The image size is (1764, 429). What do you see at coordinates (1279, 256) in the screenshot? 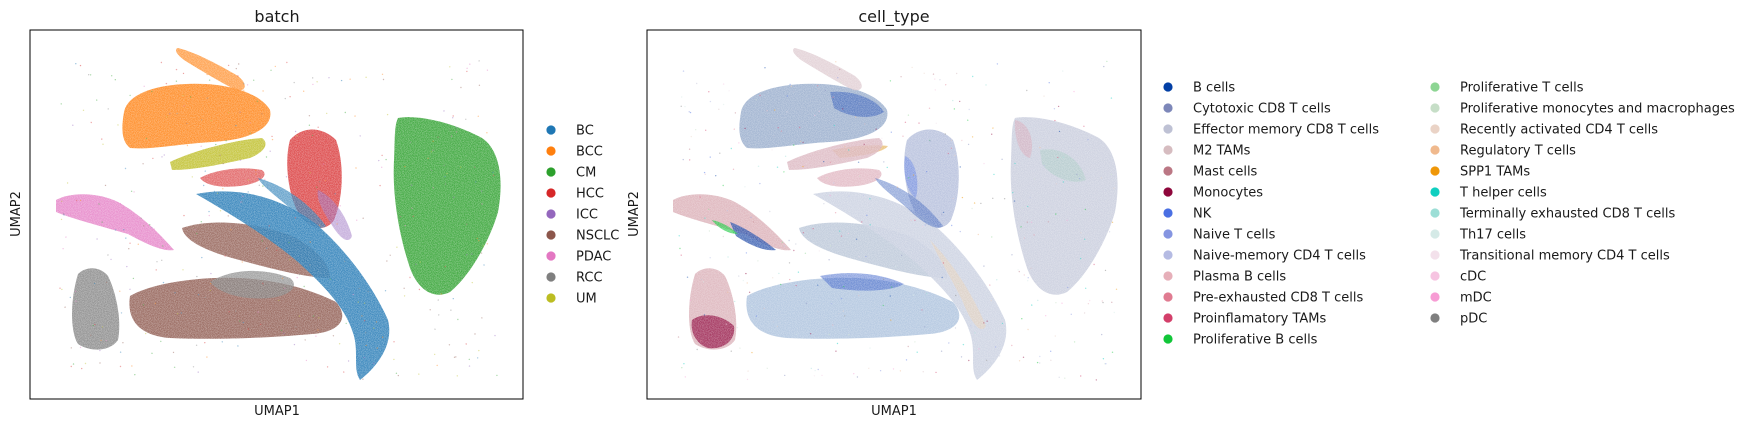
I see `legend-label-naive-memory-cd4-t-cells: Naive-memory CD4 T cells` at bounding box center [1279, 256].